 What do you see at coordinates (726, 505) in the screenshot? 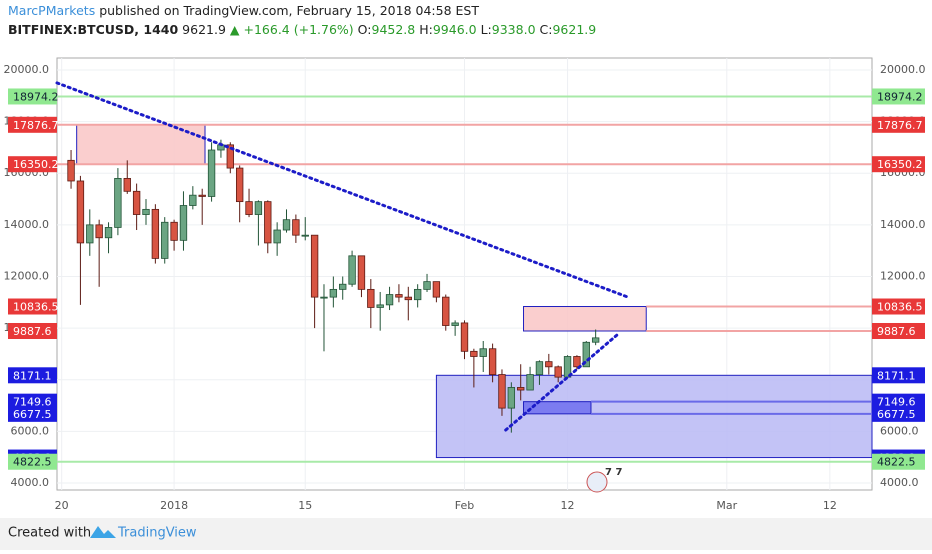
I see `x-tick-label: Mar` at bounding box center [726, 505].